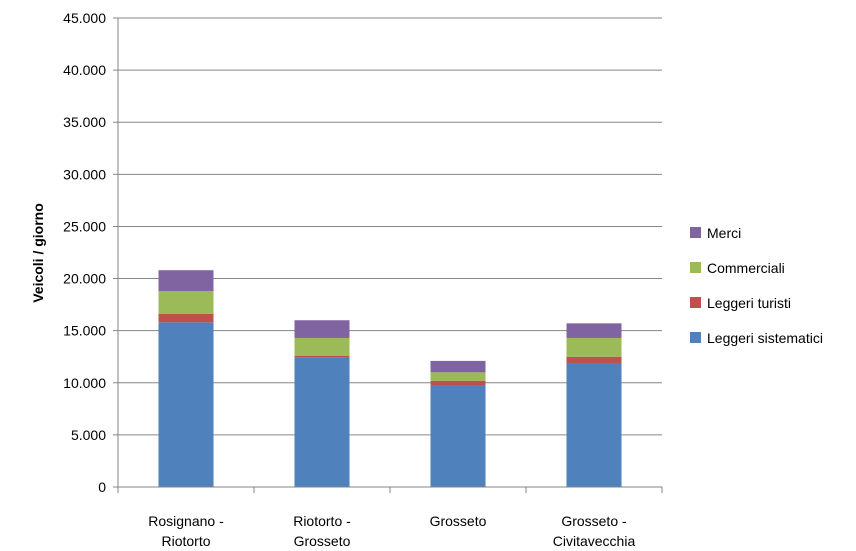 The image size is (856, 551). What do you see at coordinates (84, 122) in the screenshot?
I see `y-tick-label: 35.000` at bounding box center [84, 122].